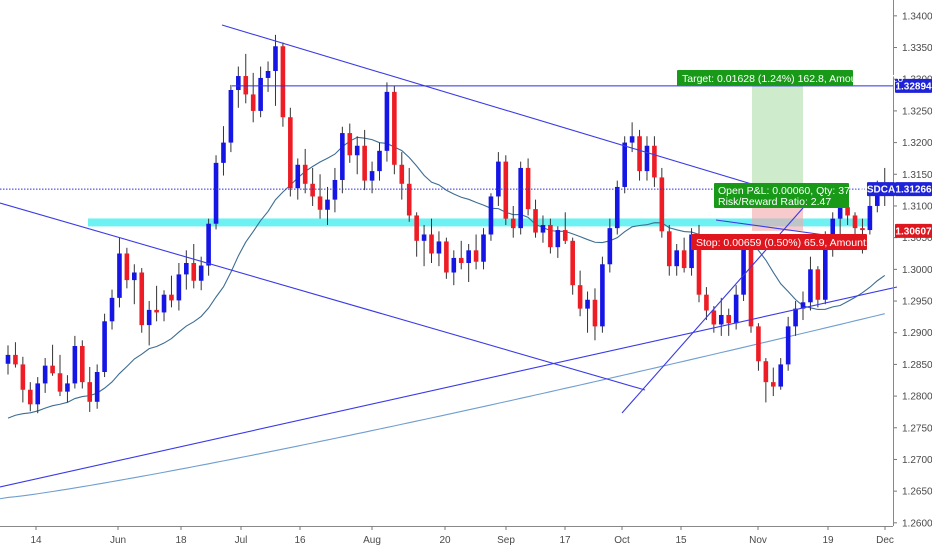 This screenshot has height=550, width=932. What do you see at coordinates (913, 190) in the screenshot?
I see `price-tag-text: 1.31266` at bounding box center [913, 190].